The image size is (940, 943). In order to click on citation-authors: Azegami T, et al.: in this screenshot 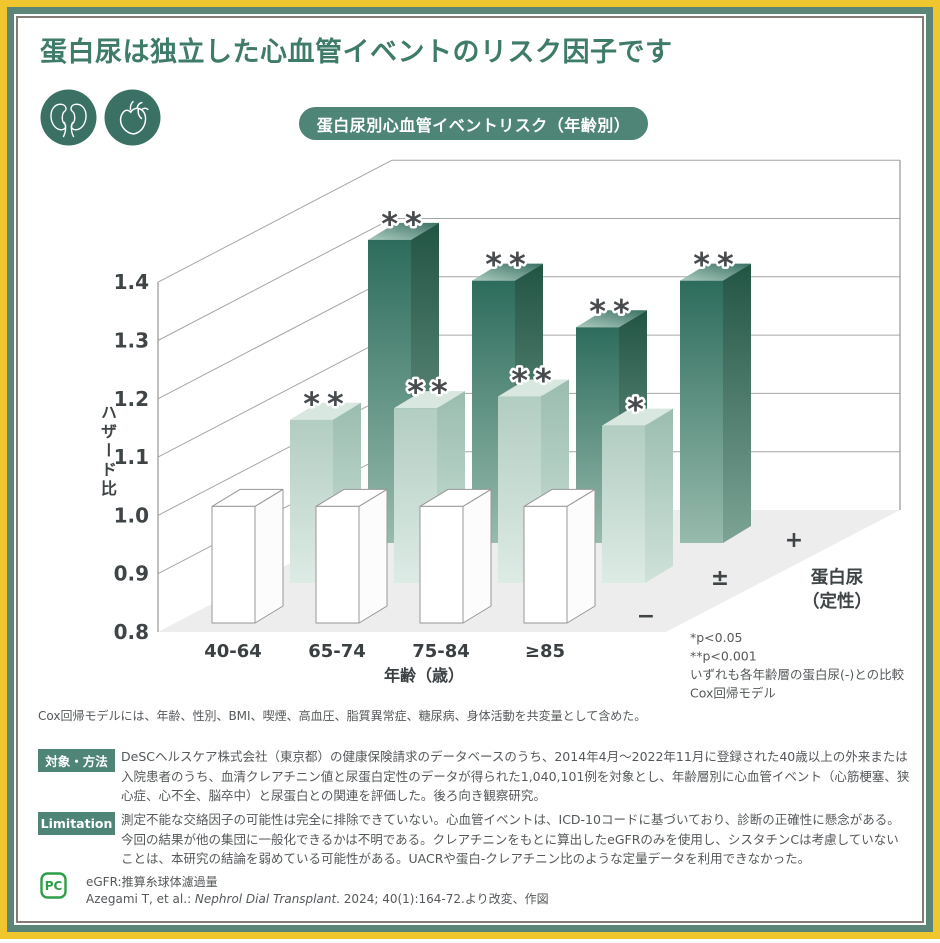, I will do `click(140, 899)`.